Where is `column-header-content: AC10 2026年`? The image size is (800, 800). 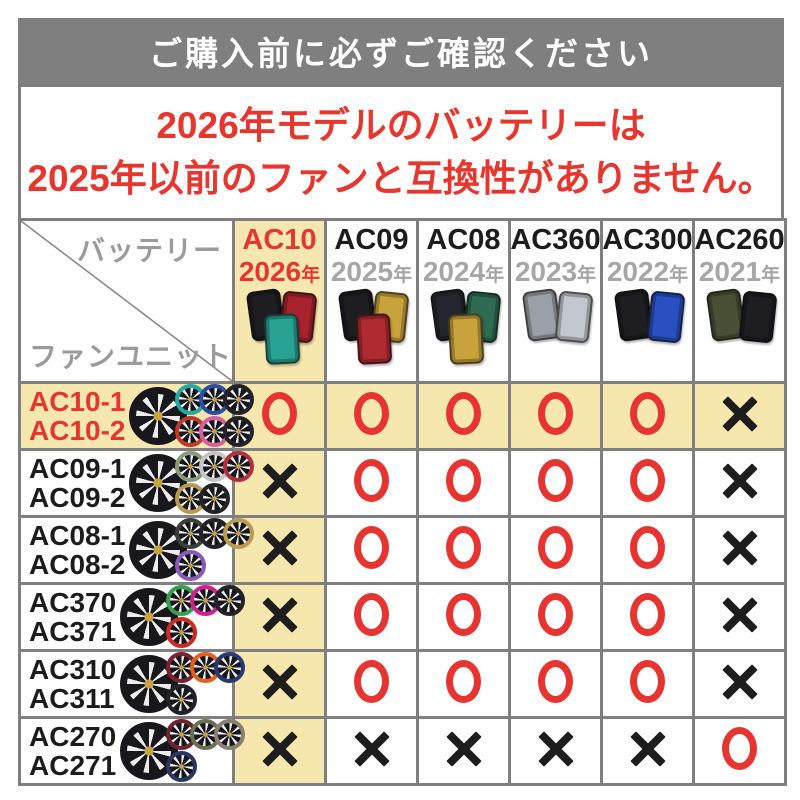
column-header-content: AC10 2026年 is located at coordinates (279, 301).